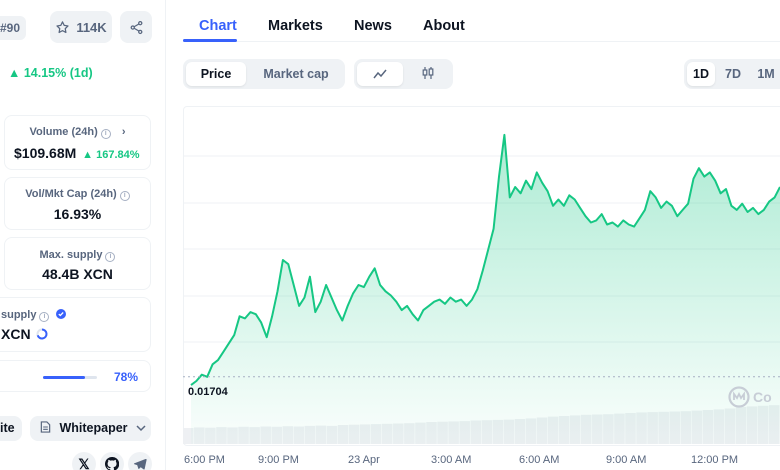 Image resolution: width=780 pixels, height=470 pixels. I want to click on market-cap-toggle-button: Market cap, so click(296, 74).